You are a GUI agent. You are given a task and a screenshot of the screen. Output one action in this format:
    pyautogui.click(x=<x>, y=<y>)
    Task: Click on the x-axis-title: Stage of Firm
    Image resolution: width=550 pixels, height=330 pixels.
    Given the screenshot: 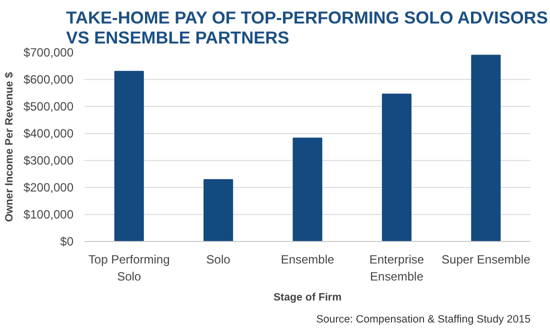 What is the action you would take?
    pyautogui.click(x=307, y=297)
    